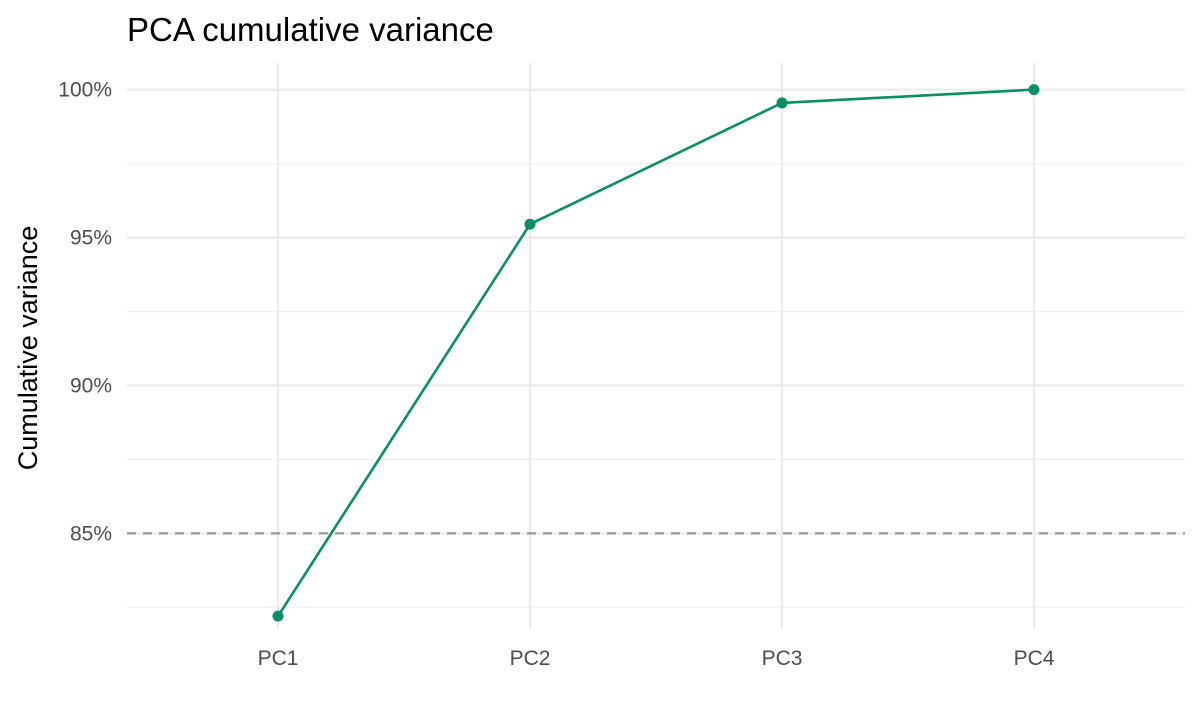 The image size is (1200, 720). What do you see at coordinates (656, 658) in the screenshot?
I see `x-tick-labels: PC1 PC2 PC3 PC4` at bounding box center [656, 658].